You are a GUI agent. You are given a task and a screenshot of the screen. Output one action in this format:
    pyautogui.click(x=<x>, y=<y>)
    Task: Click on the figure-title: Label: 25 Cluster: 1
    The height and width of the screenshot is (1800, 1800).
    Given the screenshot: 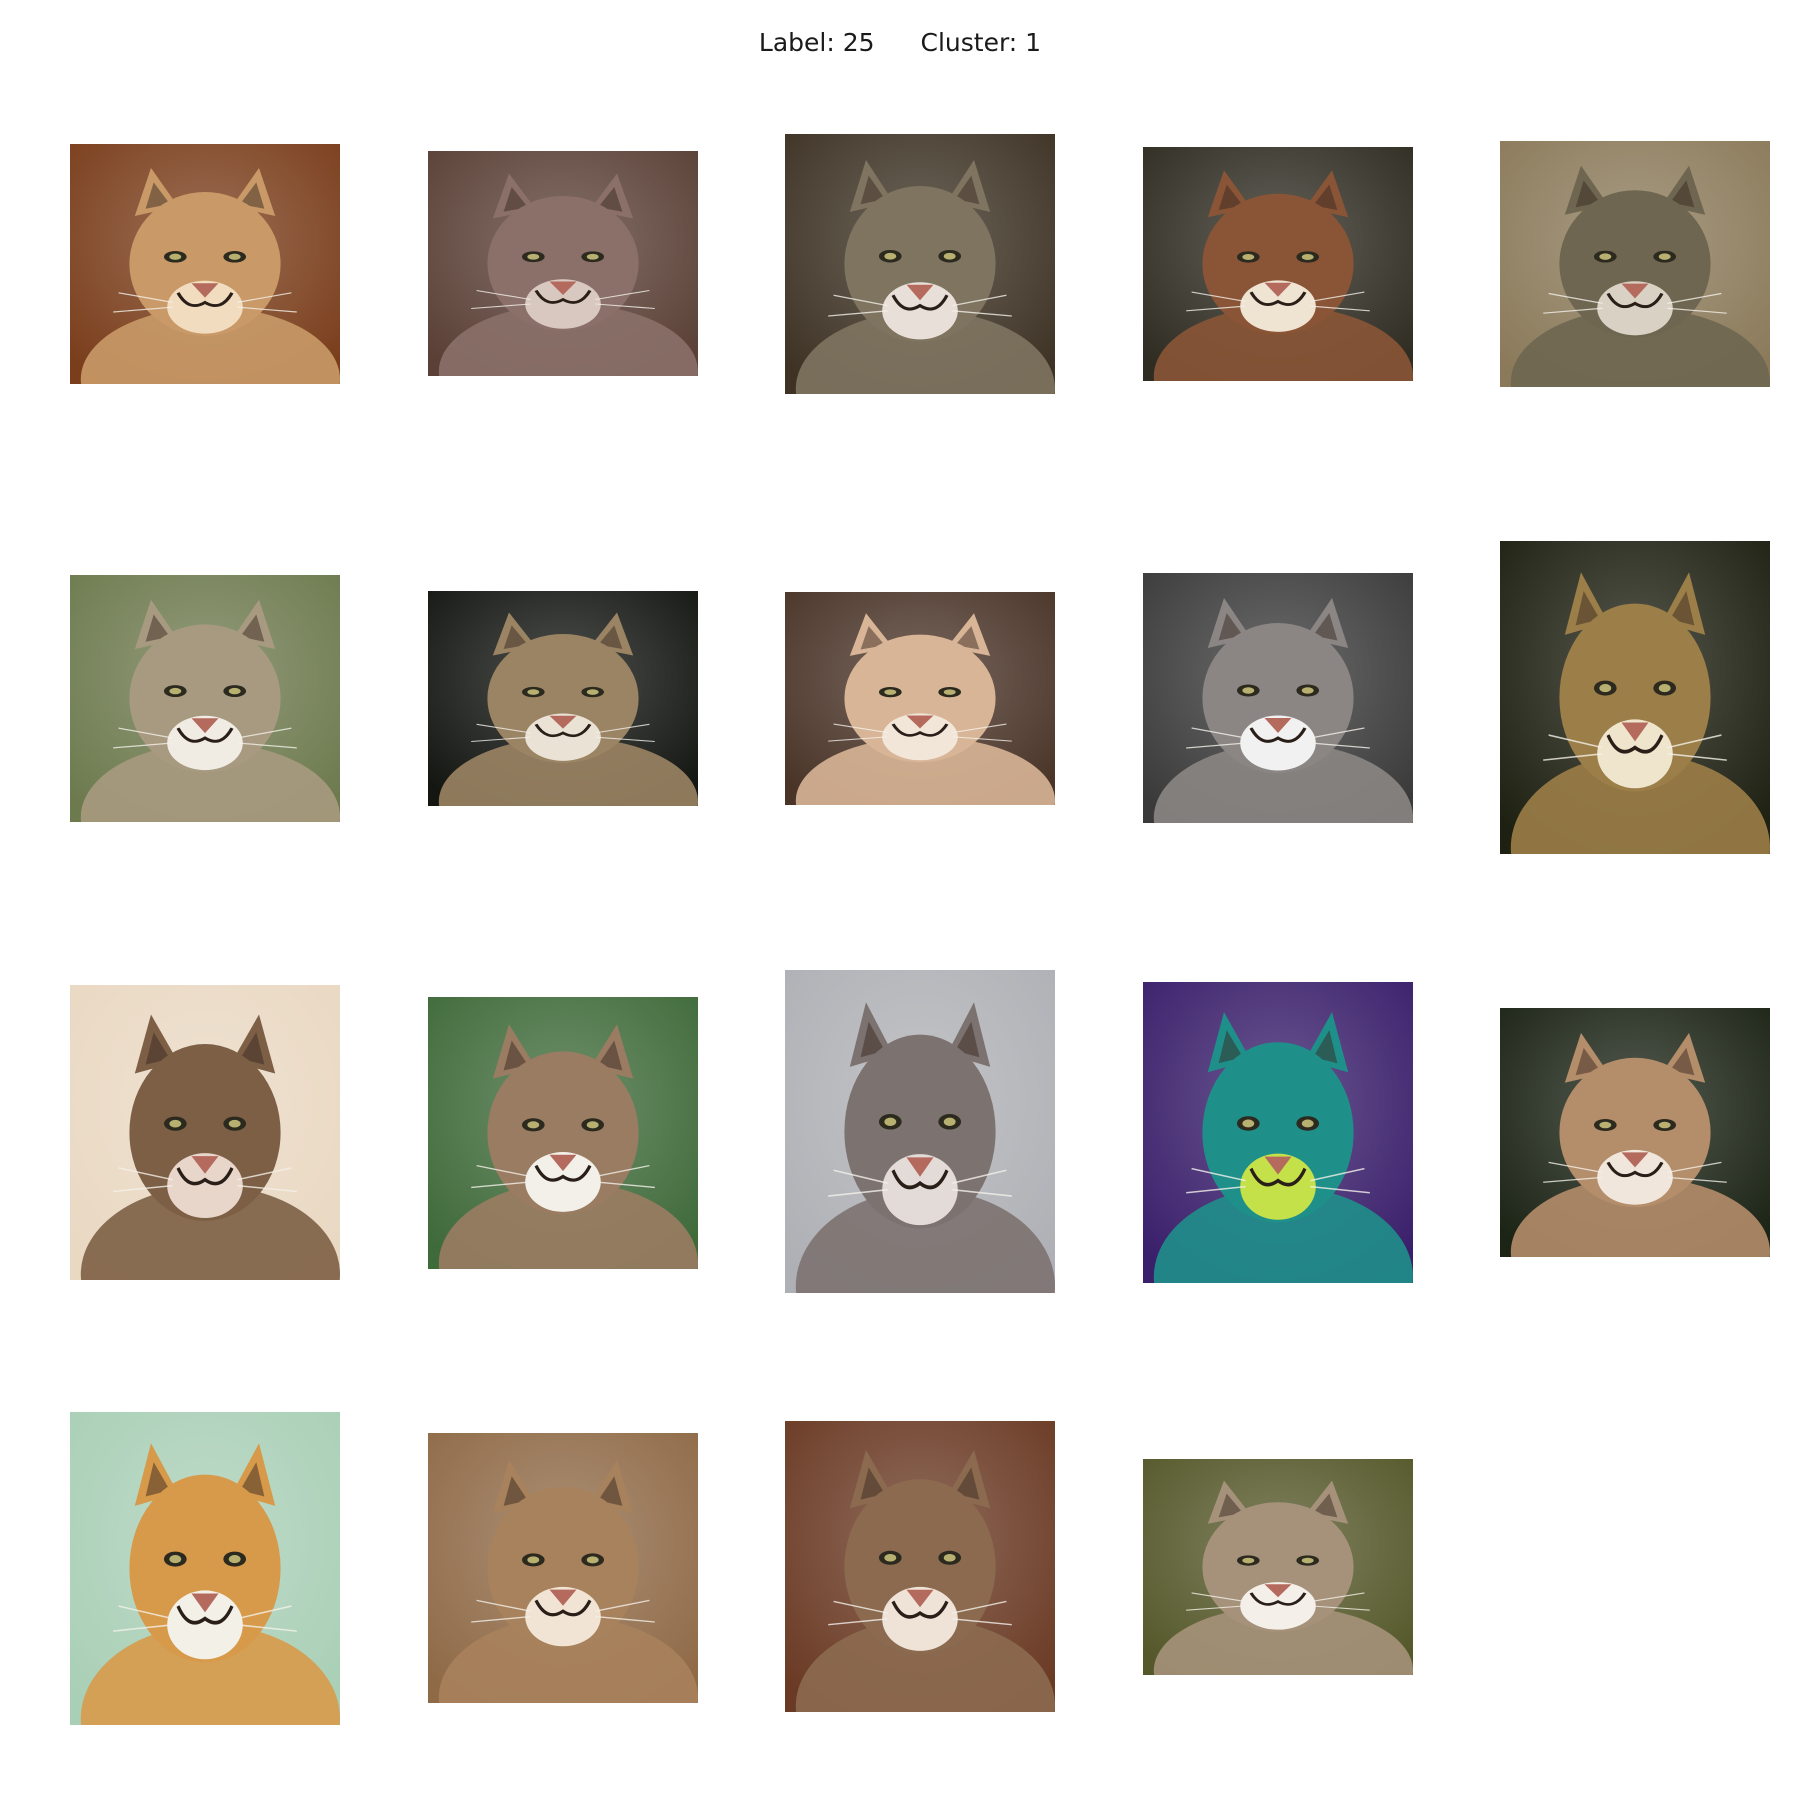 What is the action you would take?
    pyautogui.click(x=900, y=42)
    